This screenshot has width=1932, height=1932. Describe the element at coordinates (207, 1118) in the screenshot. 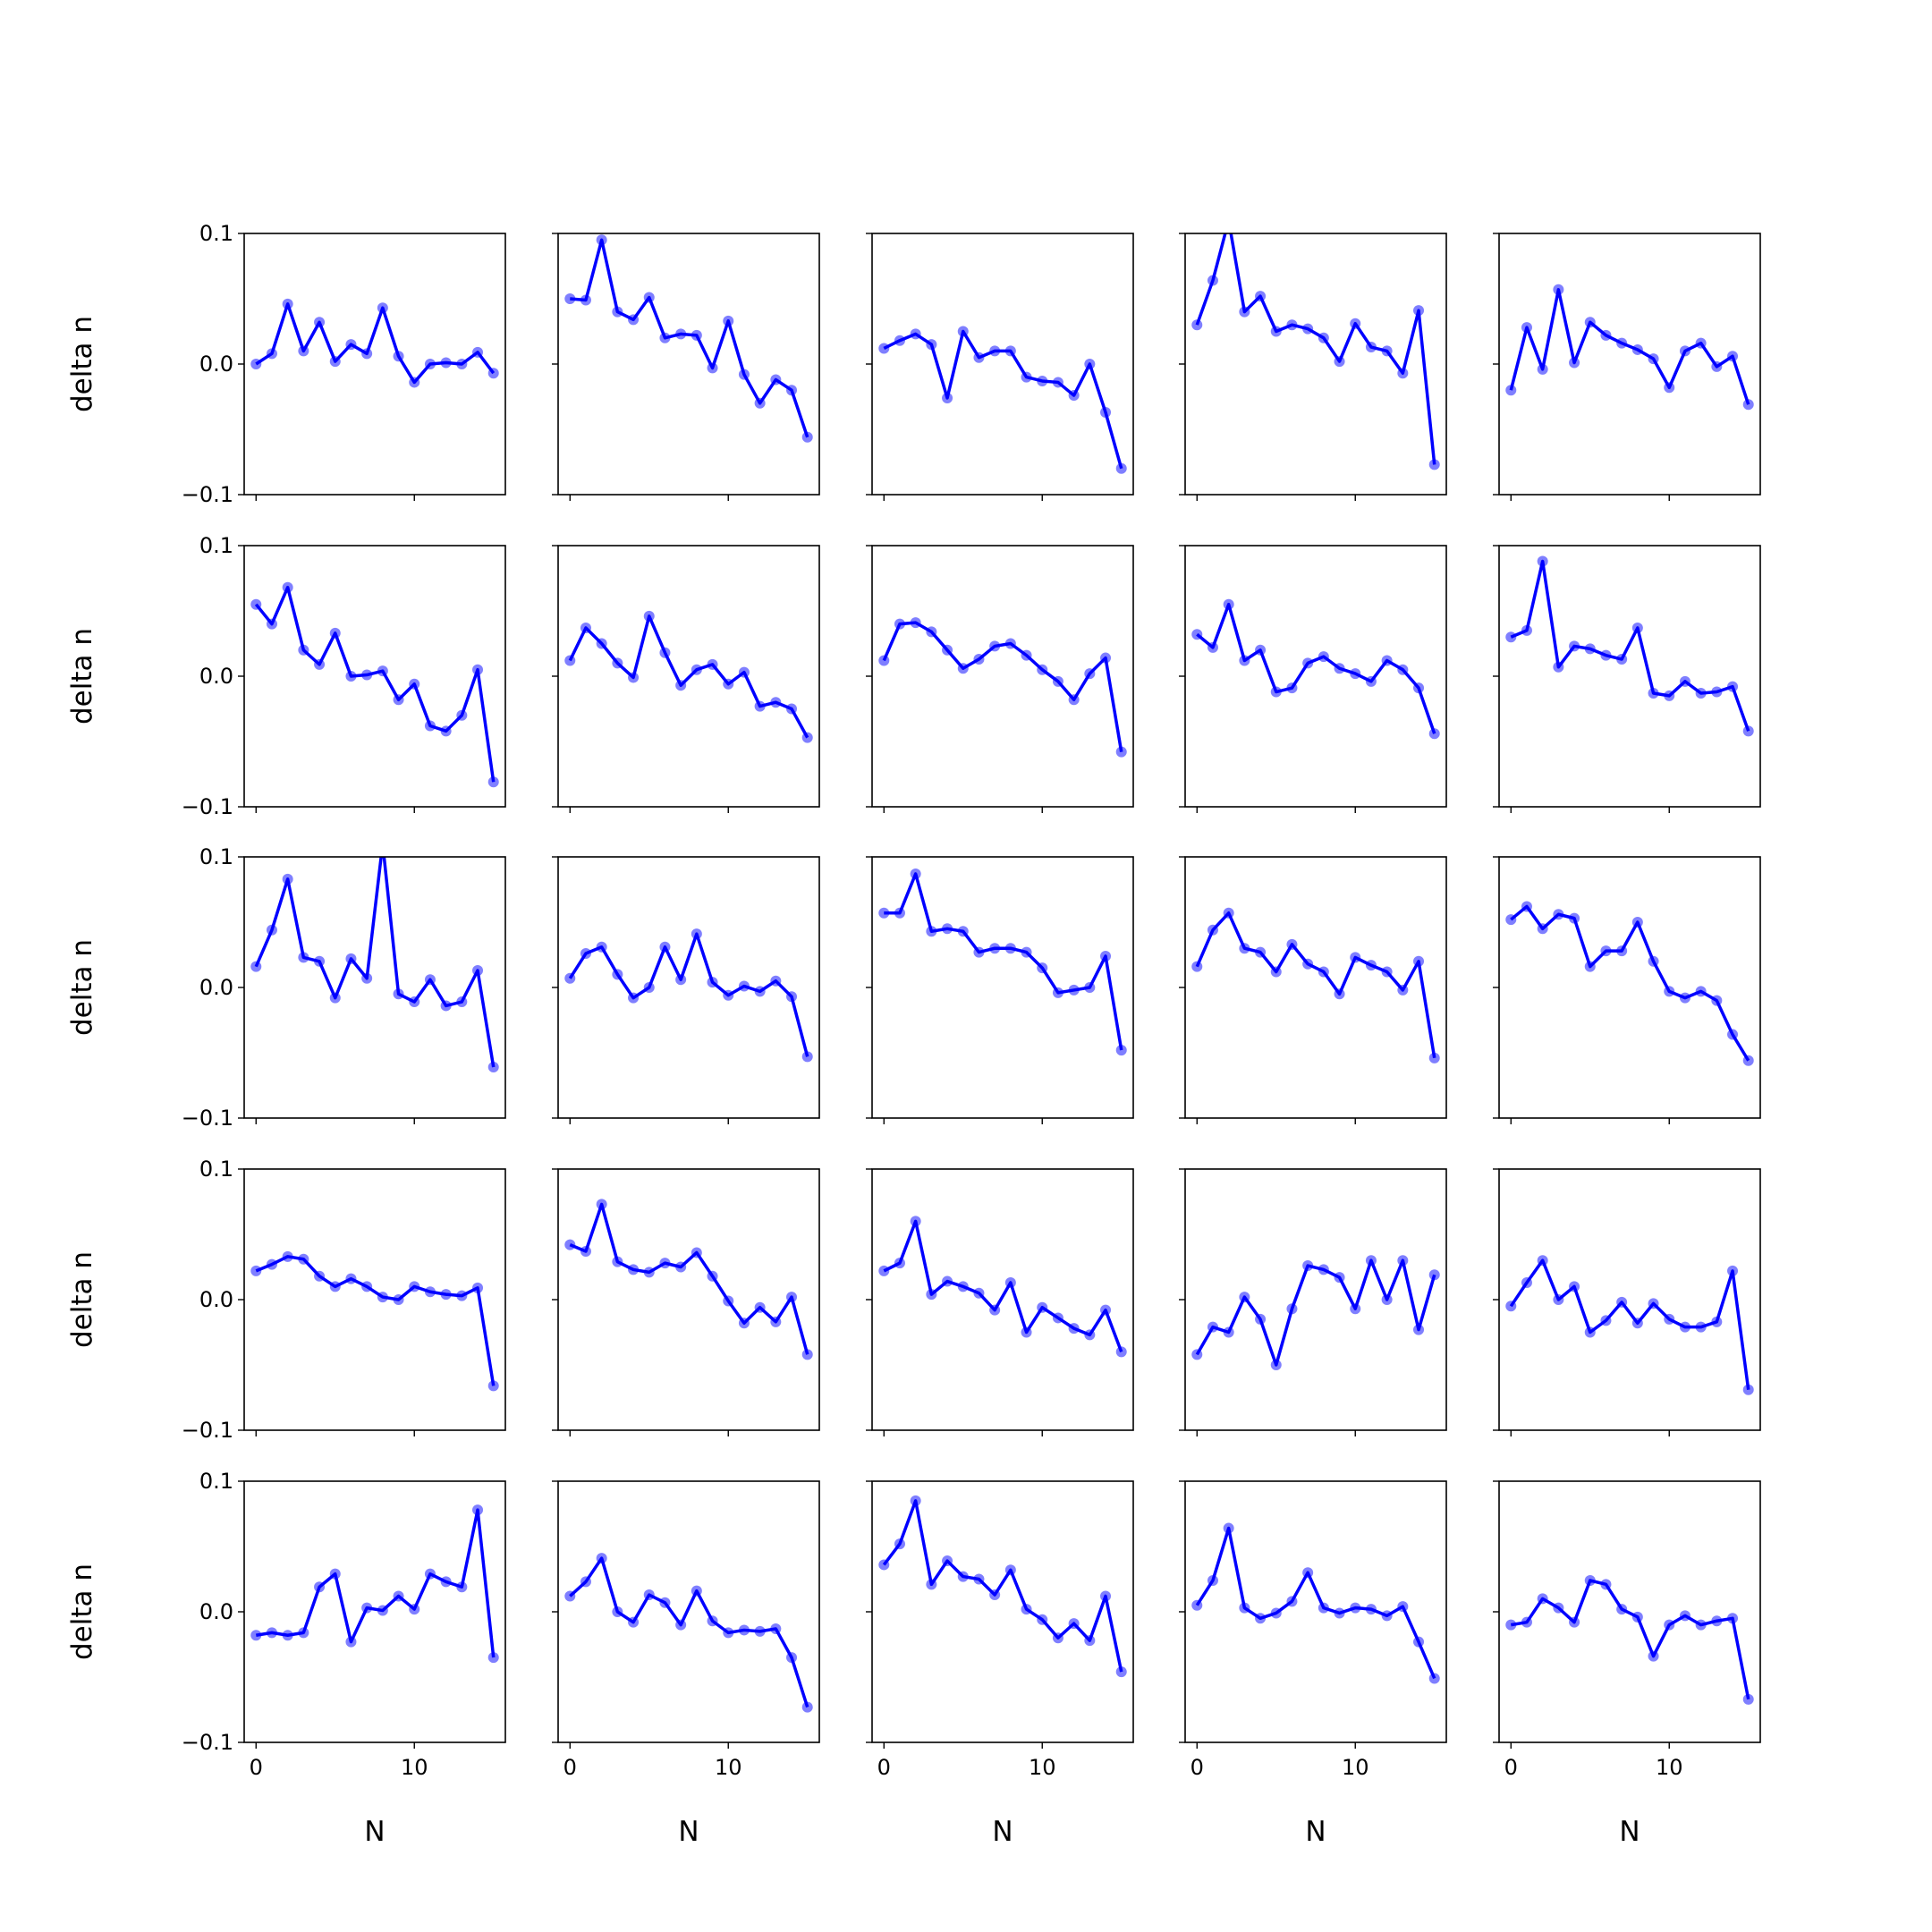

I see `y-tick-label: −0.1` at that location.